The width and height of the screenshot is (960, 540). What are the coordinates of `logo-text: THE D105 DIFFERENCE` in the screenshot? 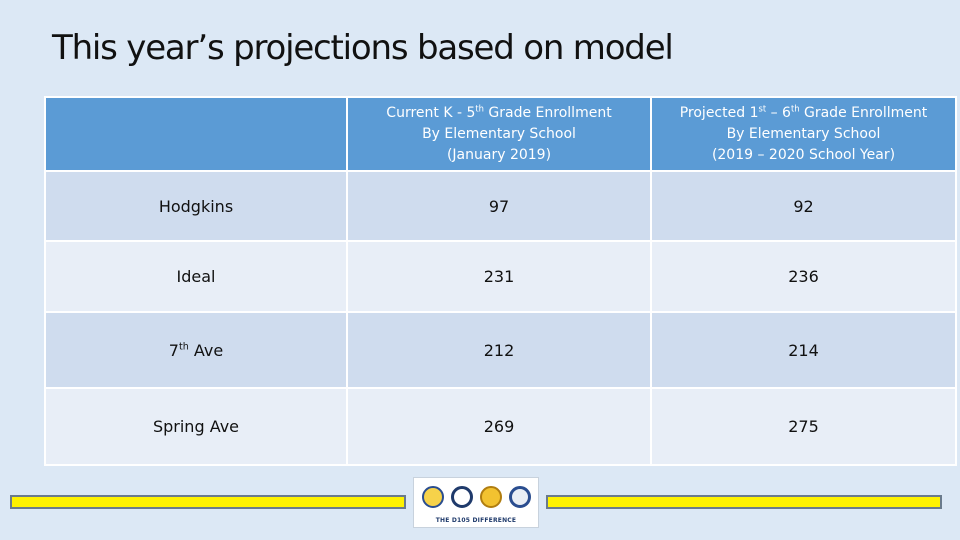 It's located at (476, 520).